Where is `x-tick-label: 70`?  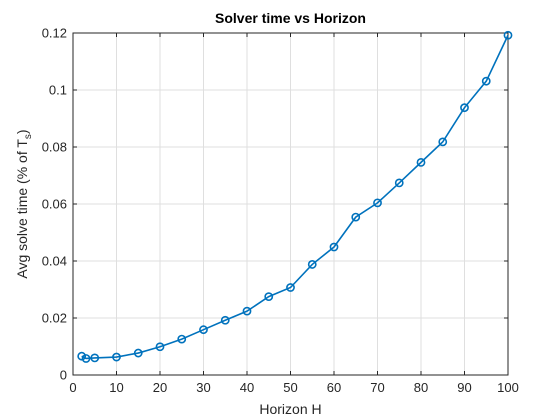
x-tick-label: 70 is located at coordinates (377, 387).